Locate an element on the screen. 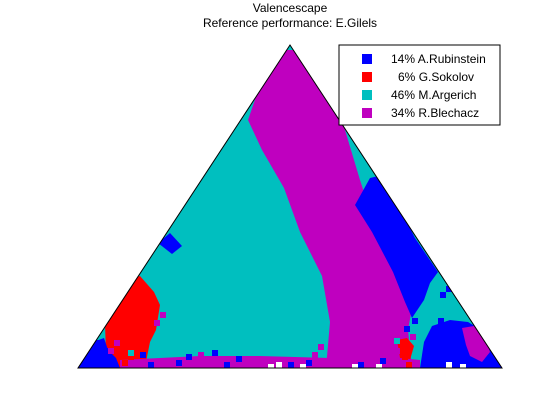 The image size is (560, 420). legend-name-blechacz: R.Blechacz is located at coordinates (448, 113).